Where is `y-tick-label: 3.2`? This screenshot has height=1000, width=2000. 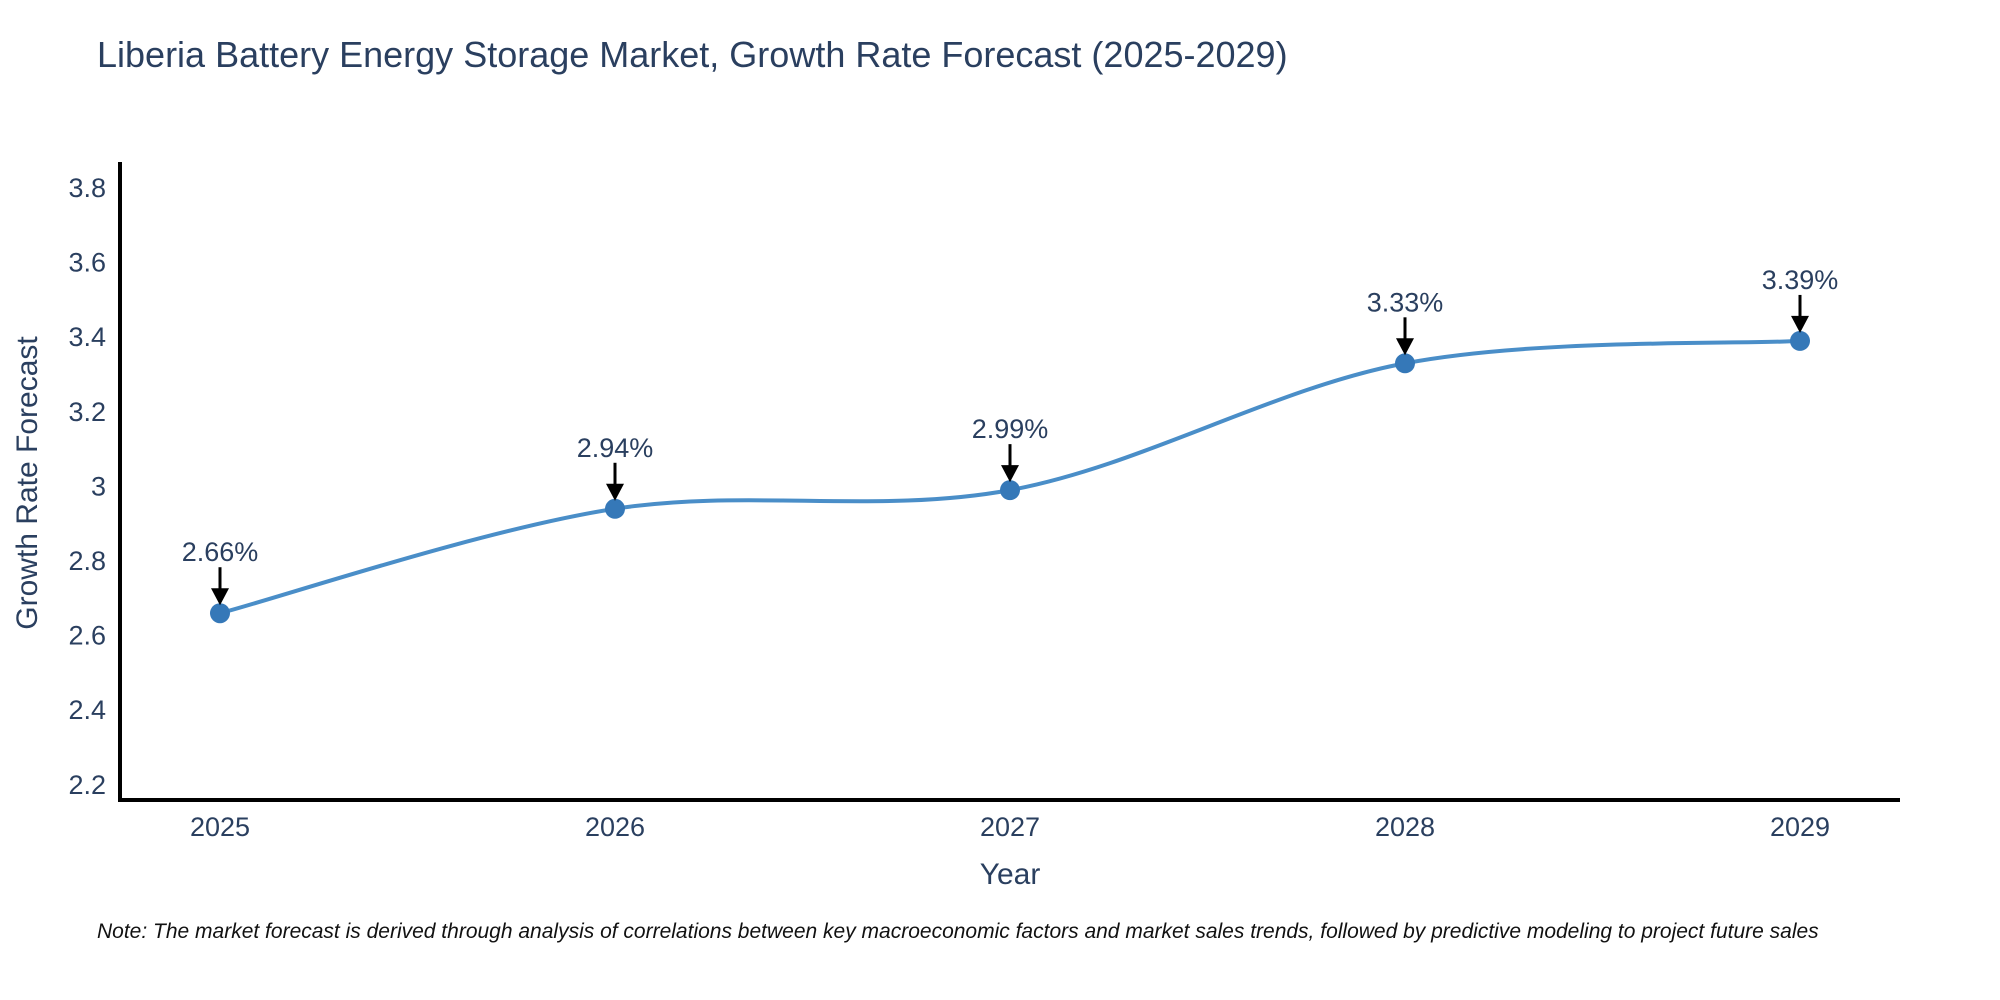
y-tick-label: 3.2 is located at coordinates (87, 412).